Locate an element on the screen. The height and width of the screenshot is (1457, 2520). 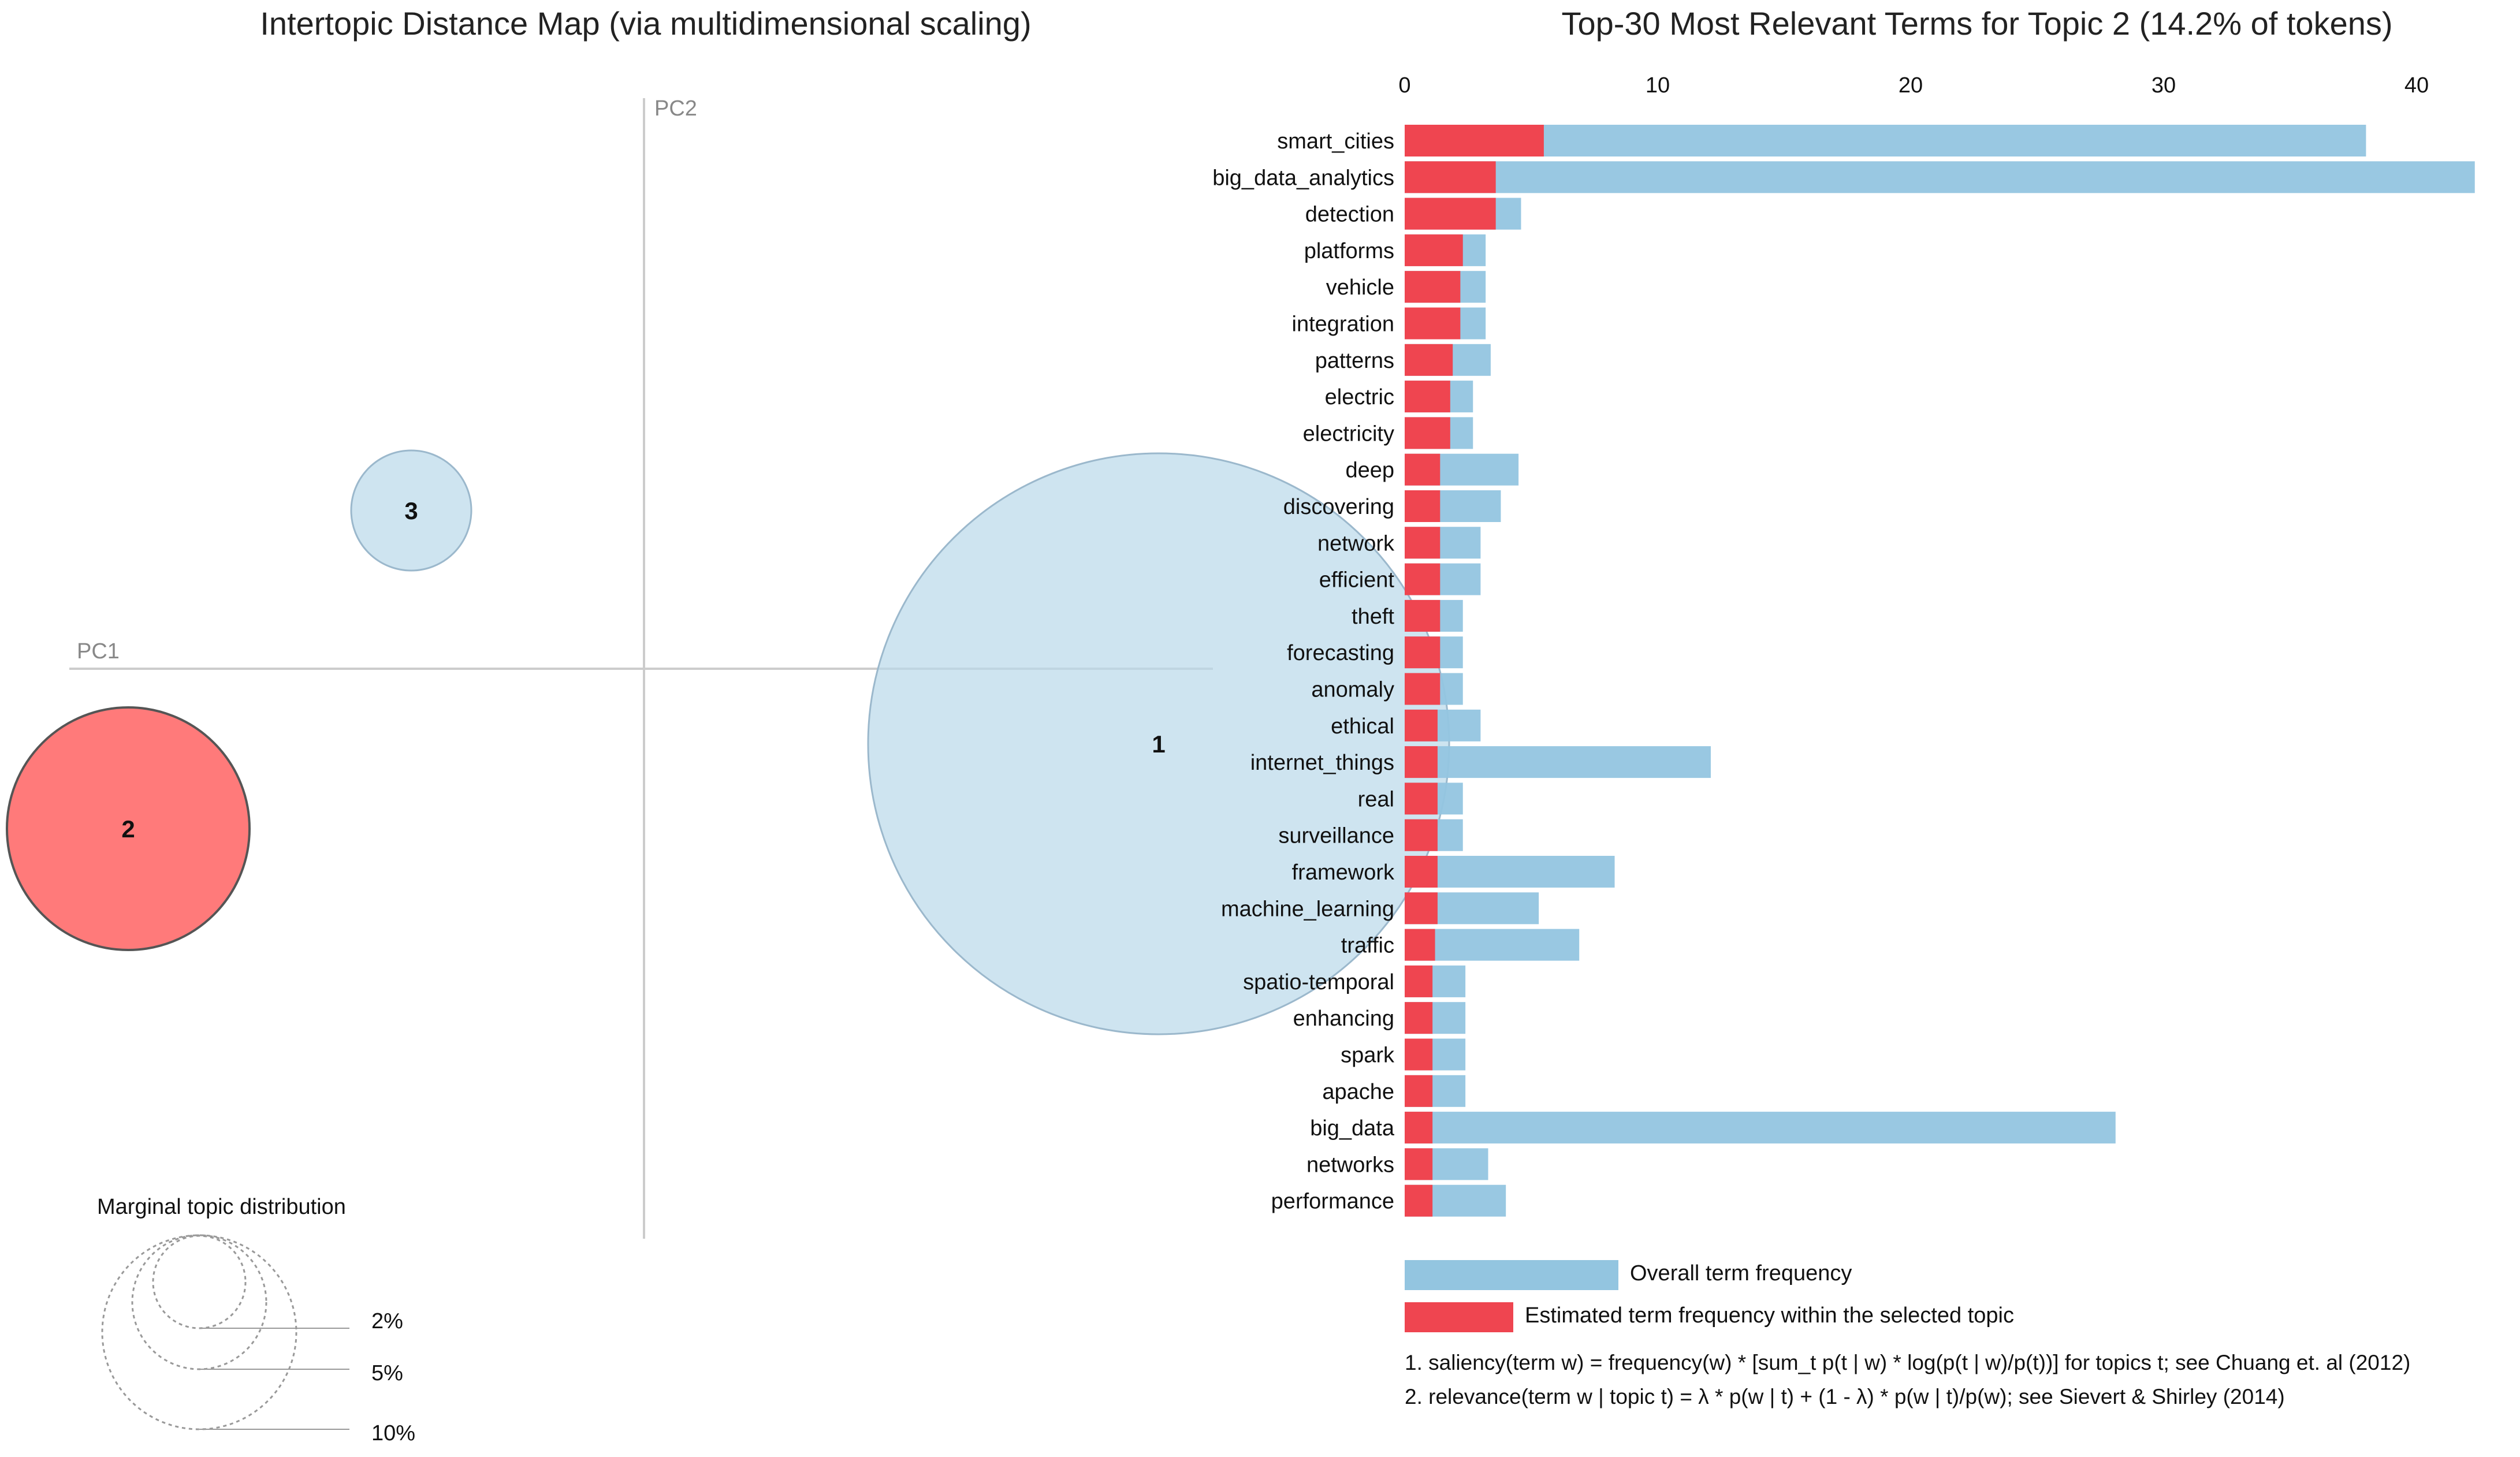
term-label: theft is located at coordinates (1373, 617).